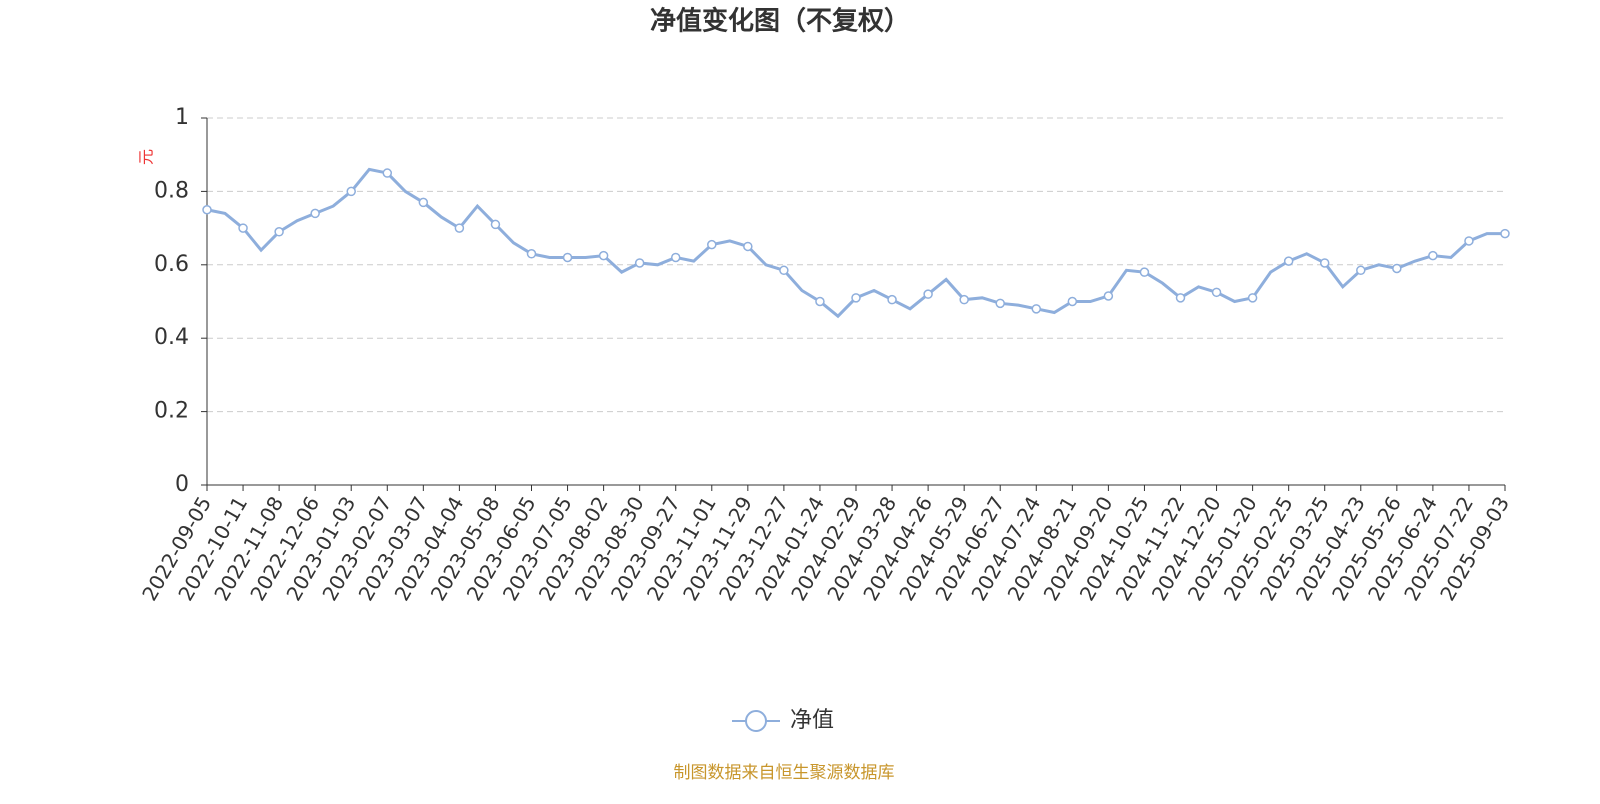  Describe the element at coordinates (171, 264) in the screenshot. I see `y-tick-label: 0.6` at that location.